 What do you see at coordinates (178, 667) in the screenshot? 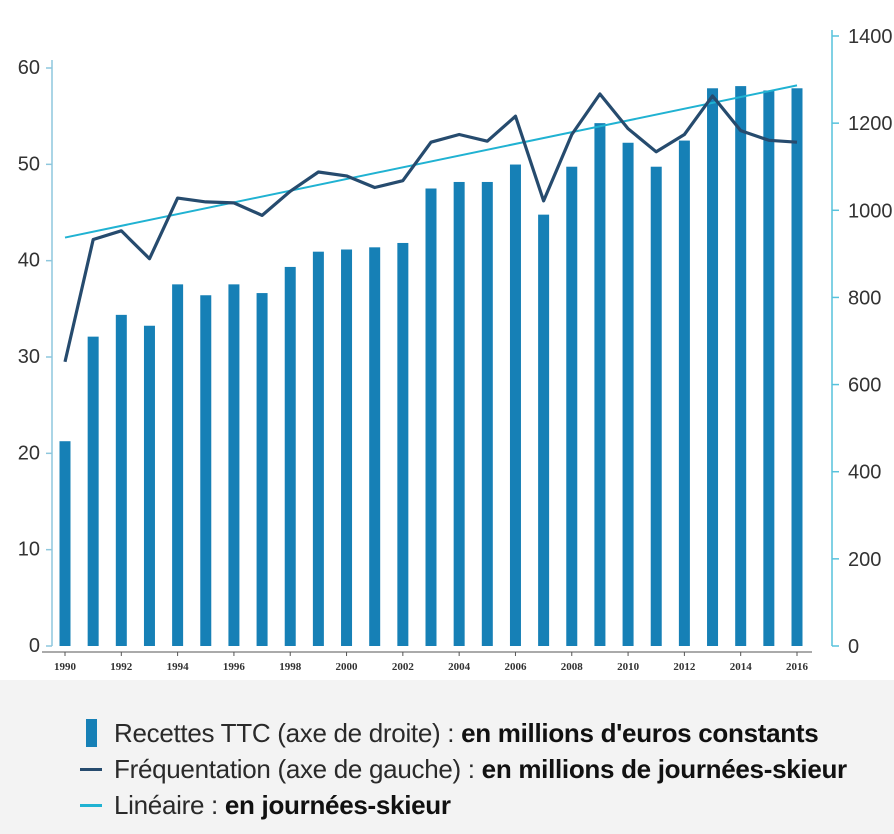
I see `x-tick-label: 1994` at bounding box center [178, 667].